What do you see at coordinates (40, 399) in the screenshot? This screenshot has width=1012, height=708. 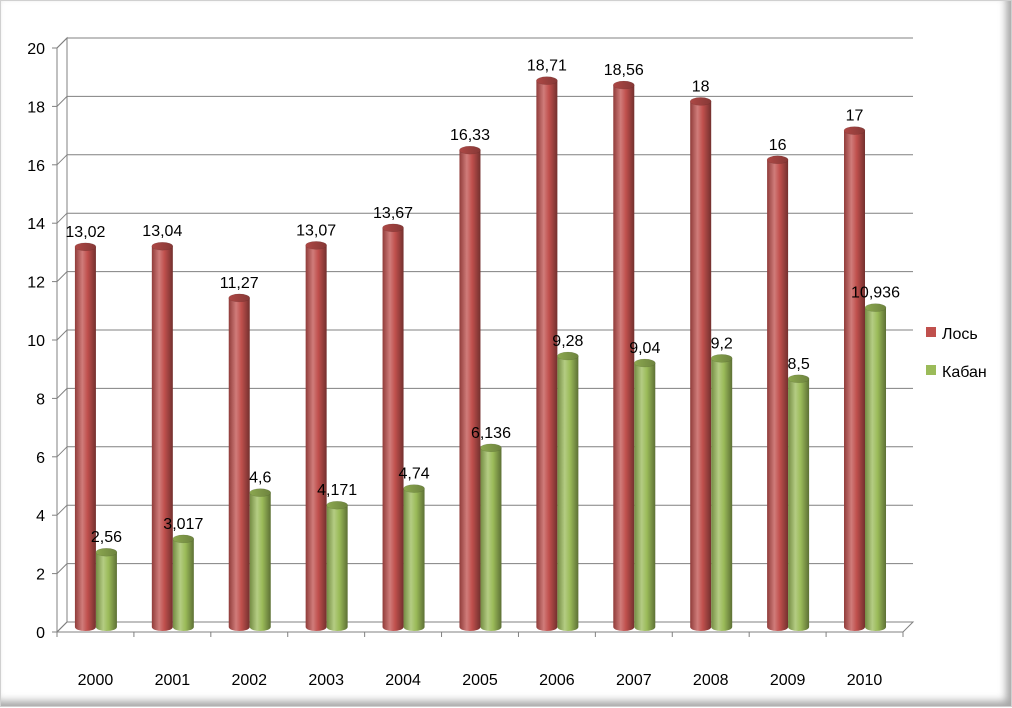 I see `y-tick-label: 8` at bounding box center [40, 399].